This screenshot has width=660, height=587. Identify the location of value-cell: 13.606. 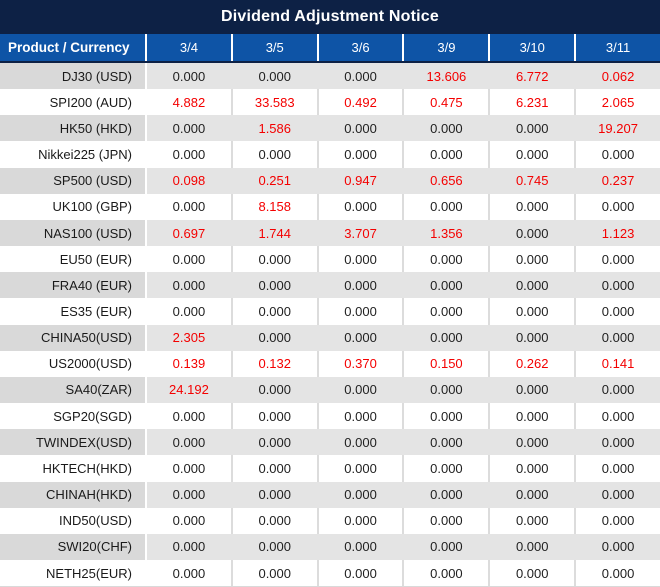
(445, 76).